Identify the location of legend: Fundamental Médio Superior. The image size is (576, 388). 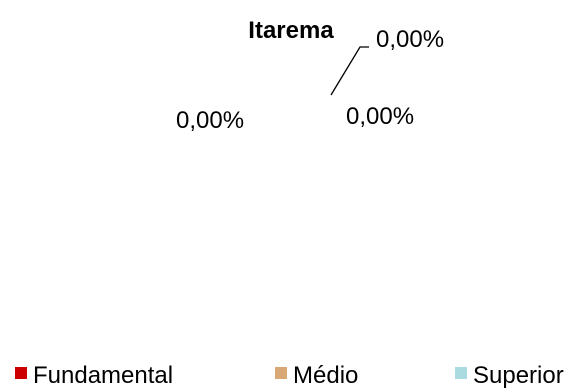
(289, 375).